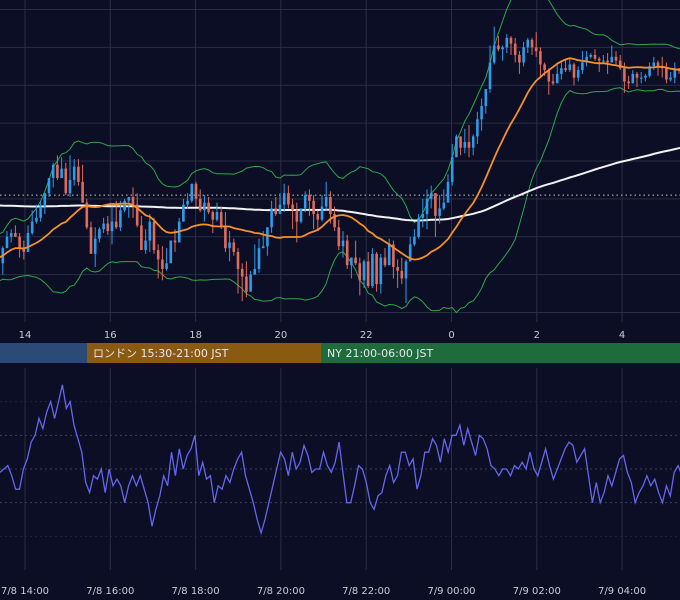 The height and width of the screenshot is (600, 680). What do you see at coordinates (366, 591) in the screenshot?
I see `oscillator-x-tick-label: 7/8 22:00` at bounding box center [366, 591].